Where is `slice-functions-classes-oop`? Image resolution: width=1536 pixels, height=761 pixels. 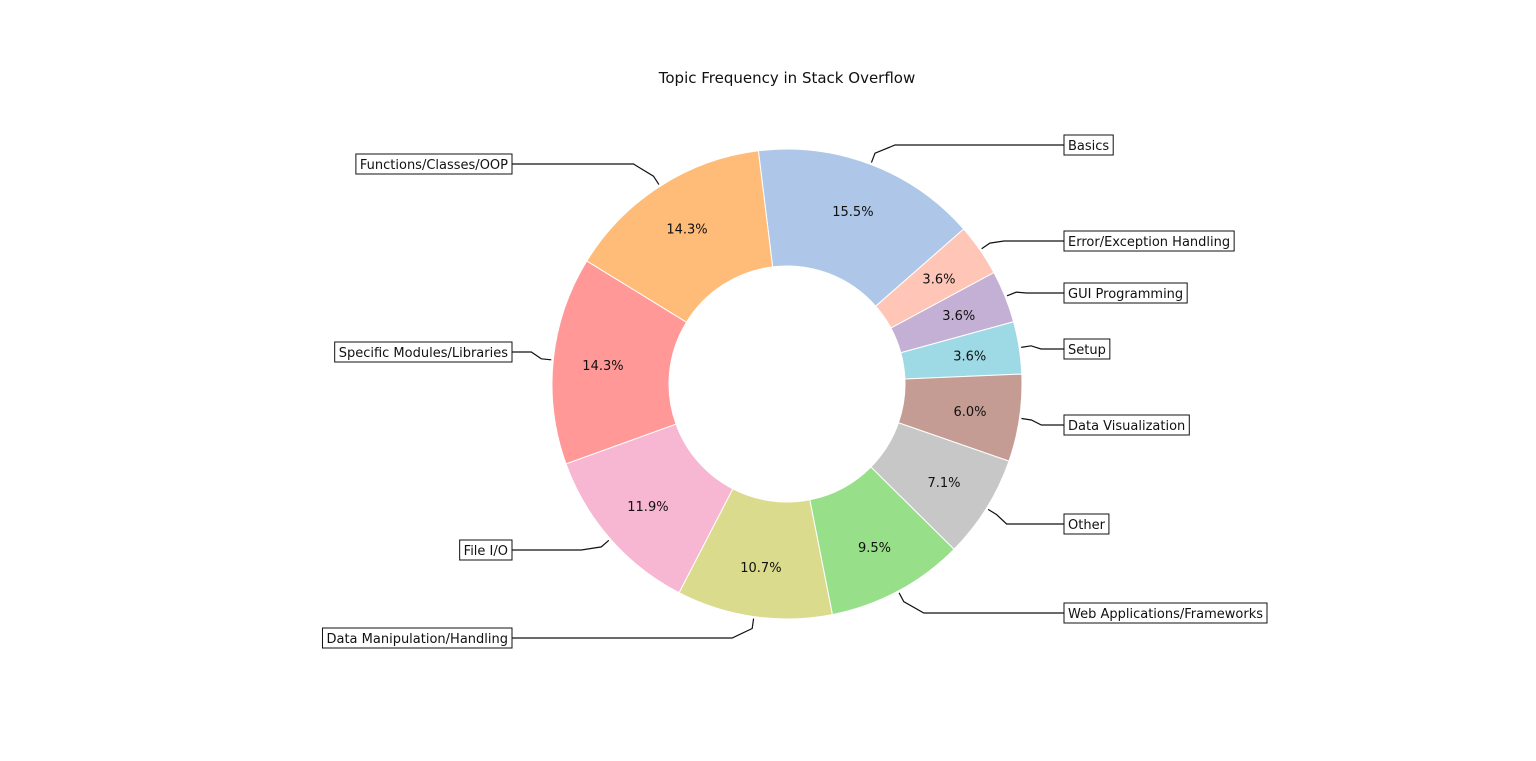 slice-functions-classes-oop is located at coordinates (680, 236).